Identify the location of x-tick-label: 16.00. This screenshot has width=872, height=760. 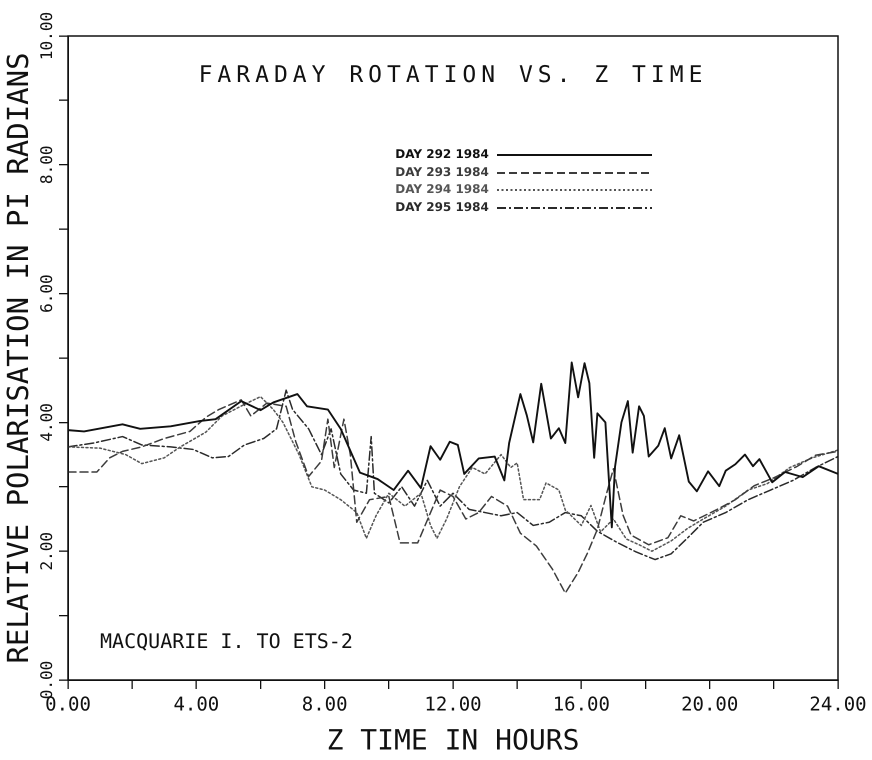
(581, 704).